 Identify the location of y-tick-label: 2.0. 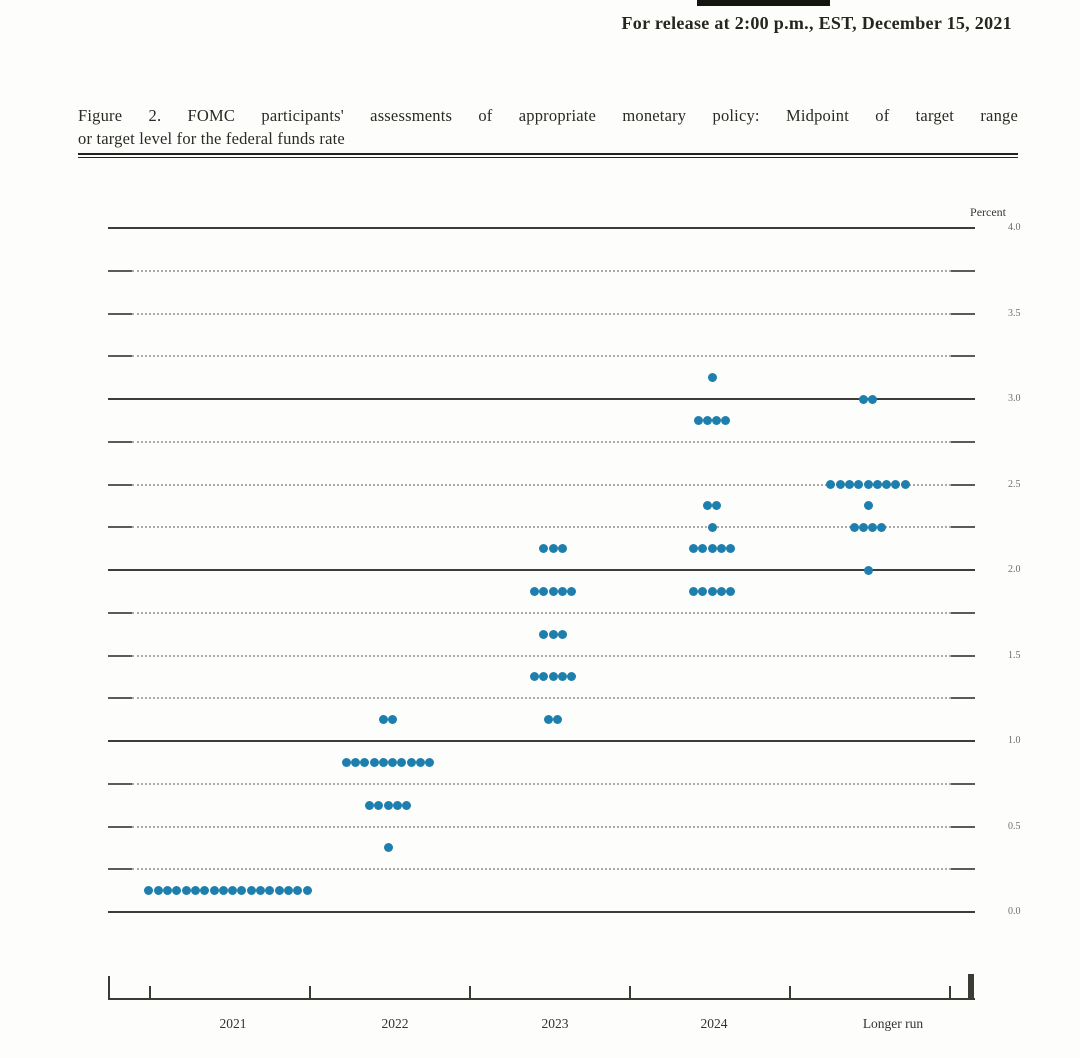
(1014, 569).